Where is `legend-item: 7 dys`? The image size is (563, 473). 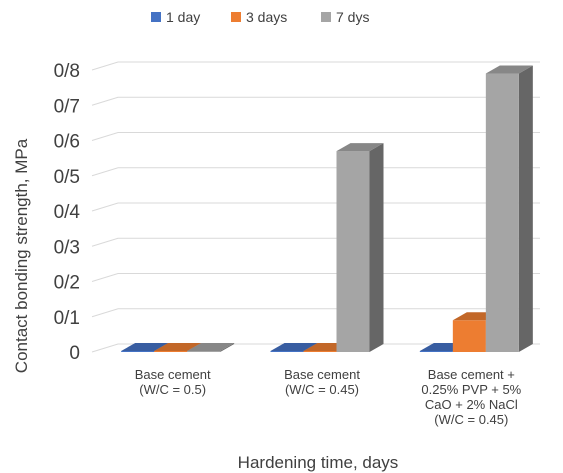
legend-item: 7 dys is located at coordinates (345, 17).